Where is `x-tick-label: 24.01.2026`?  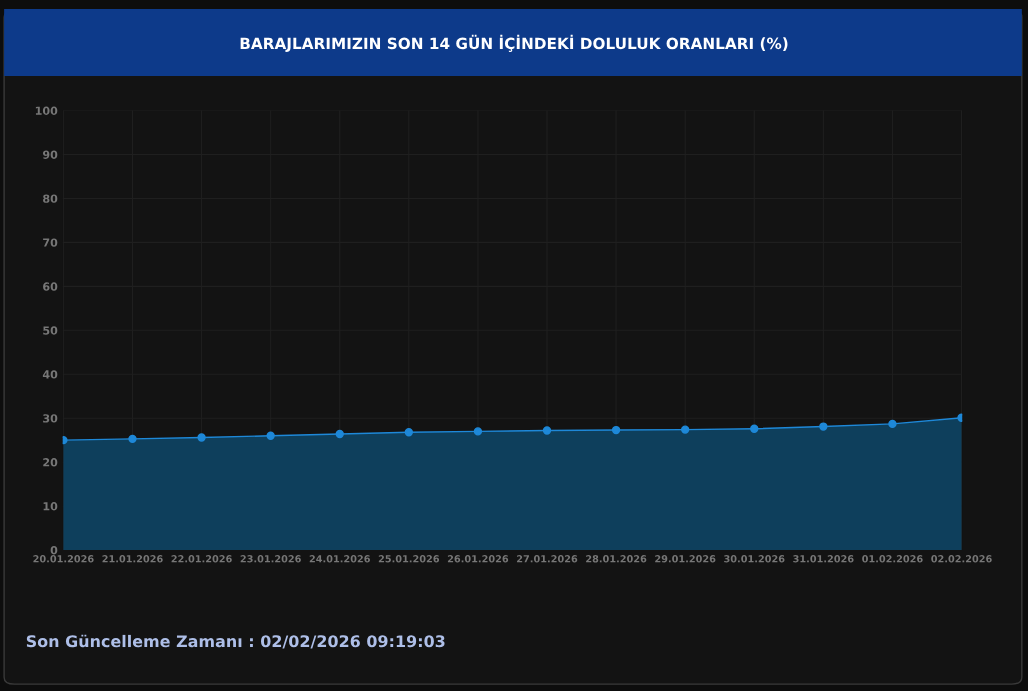 x-tick-label: 24.01.2026 is located at coordinates (339, 559).